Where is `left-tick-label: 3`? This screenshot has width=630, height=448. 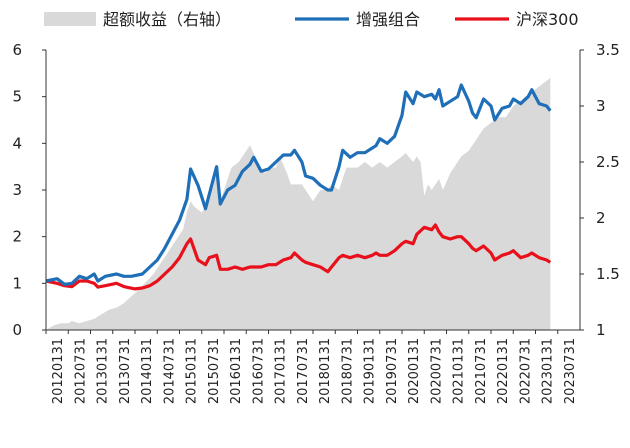 left-tick-label: 3 is located at coordinates (17, 190).